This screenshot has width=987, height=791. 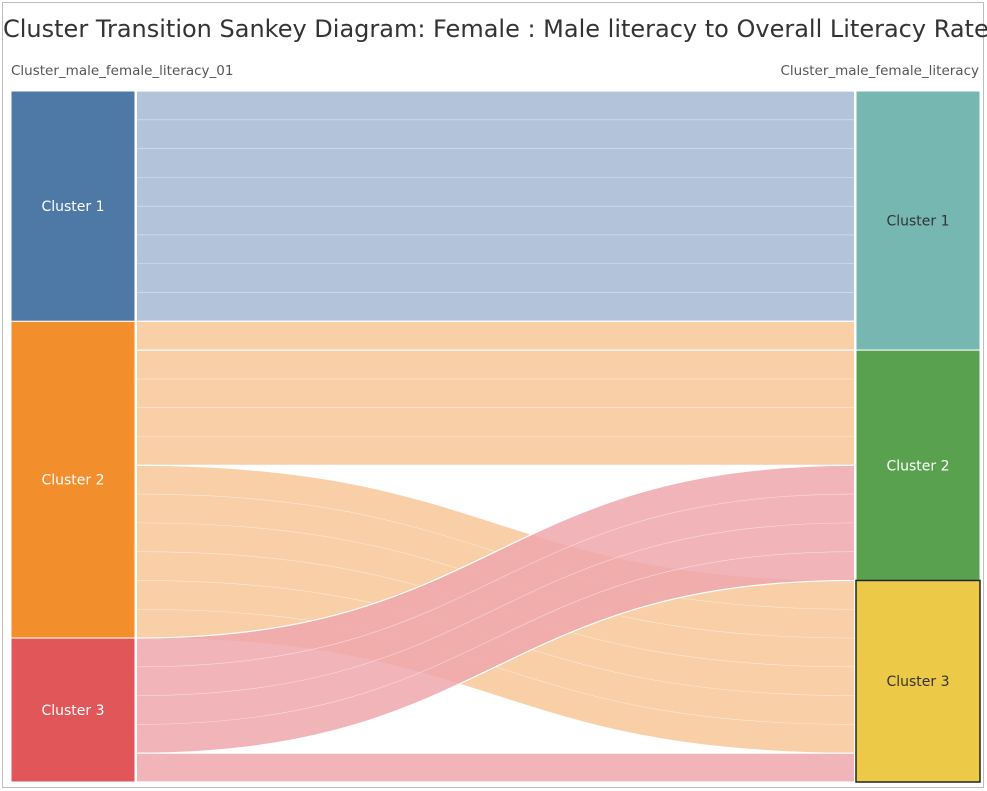 I want to click on source-node-label: Cluster 3, so click(x=72, y=711).